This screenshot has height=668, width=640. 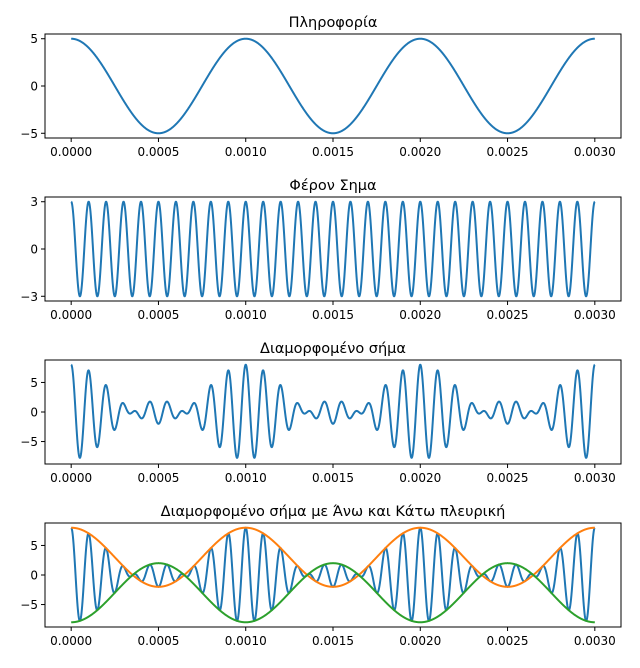 I want to click on y-tick-label: −3, so click(x=29, y=297).